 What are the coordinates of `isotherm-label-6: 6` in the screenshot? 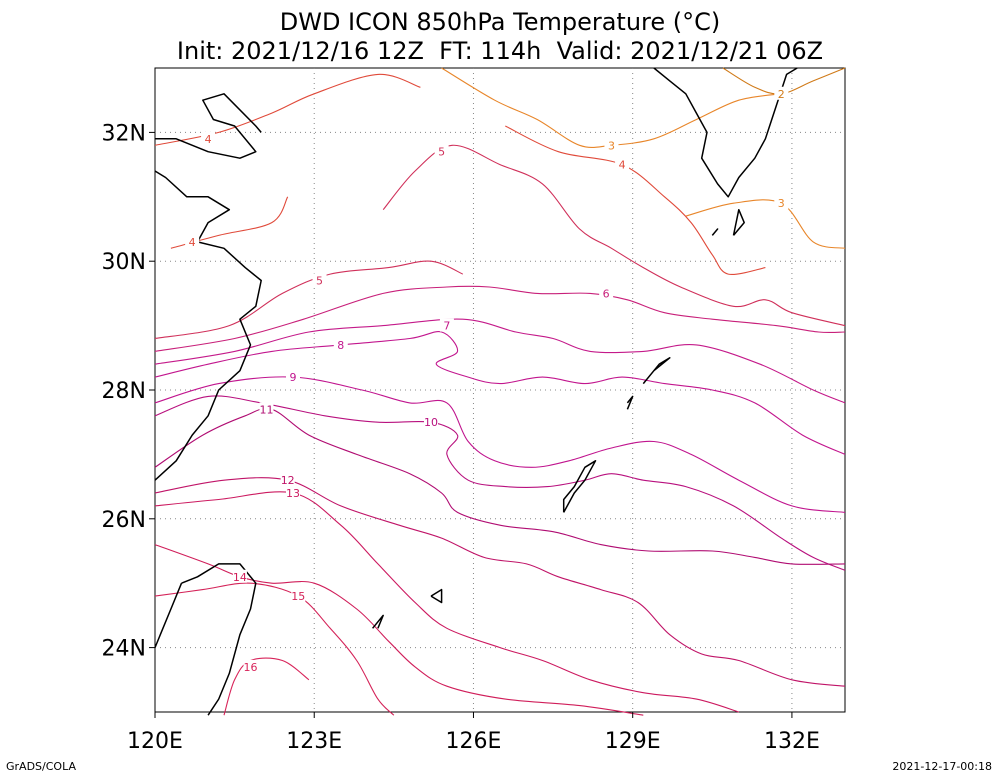 It's located at (606, 293).